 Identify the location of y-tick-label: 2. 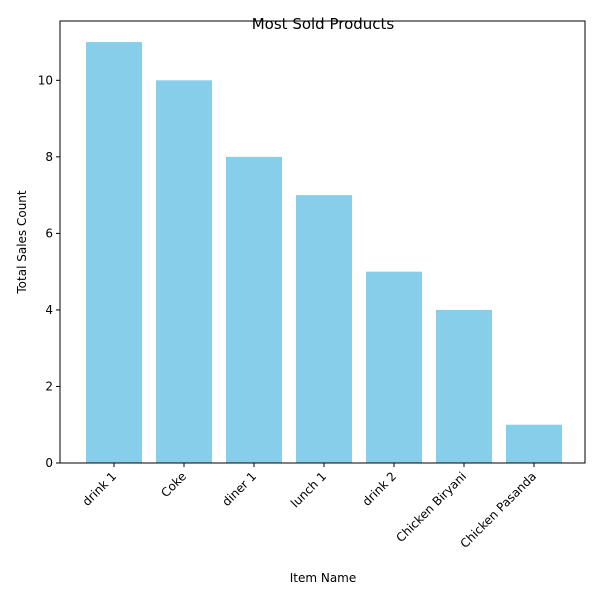
(49, 386).